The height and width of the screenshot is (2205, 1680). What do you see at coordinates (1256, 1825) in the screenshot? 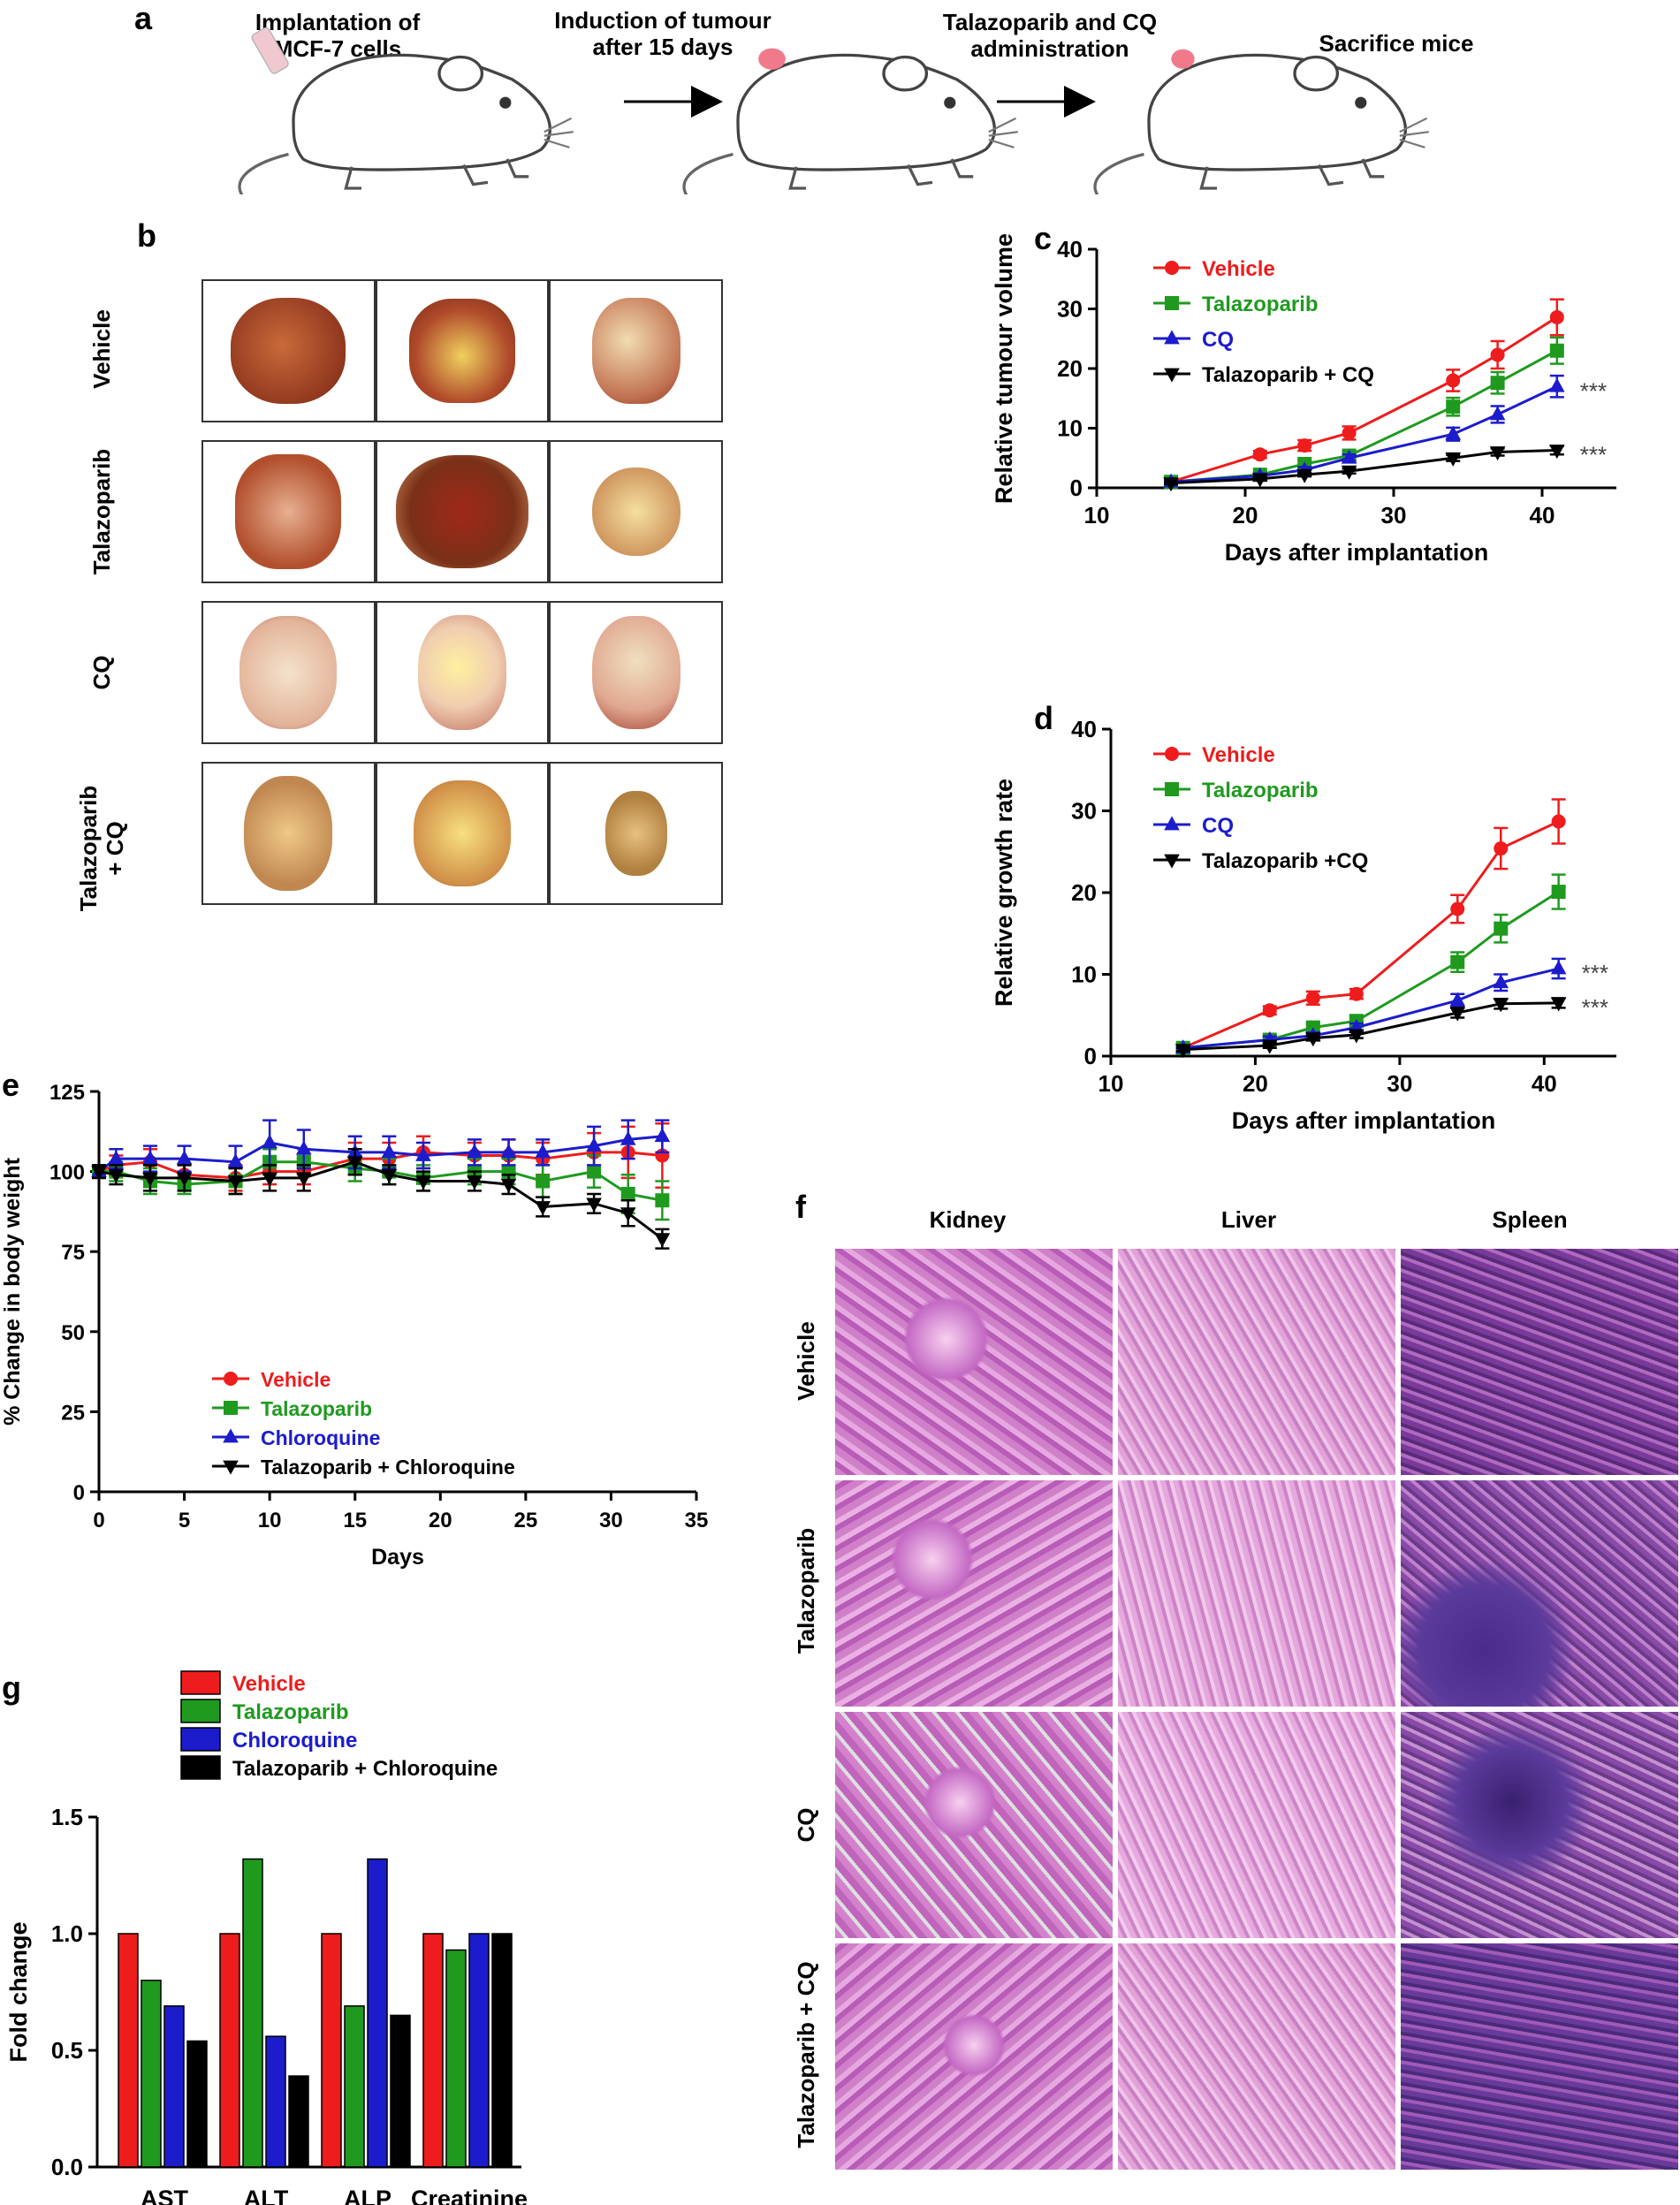
I see `histology-row-cq` at bounding box center [1256, 1825].